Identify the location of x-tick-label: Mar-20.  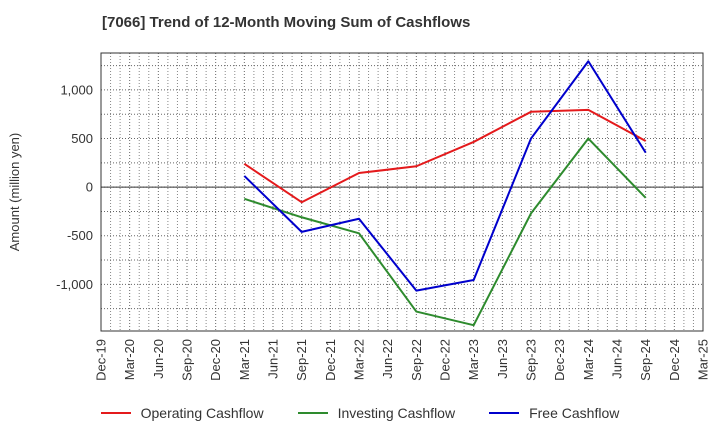
(129, 359).